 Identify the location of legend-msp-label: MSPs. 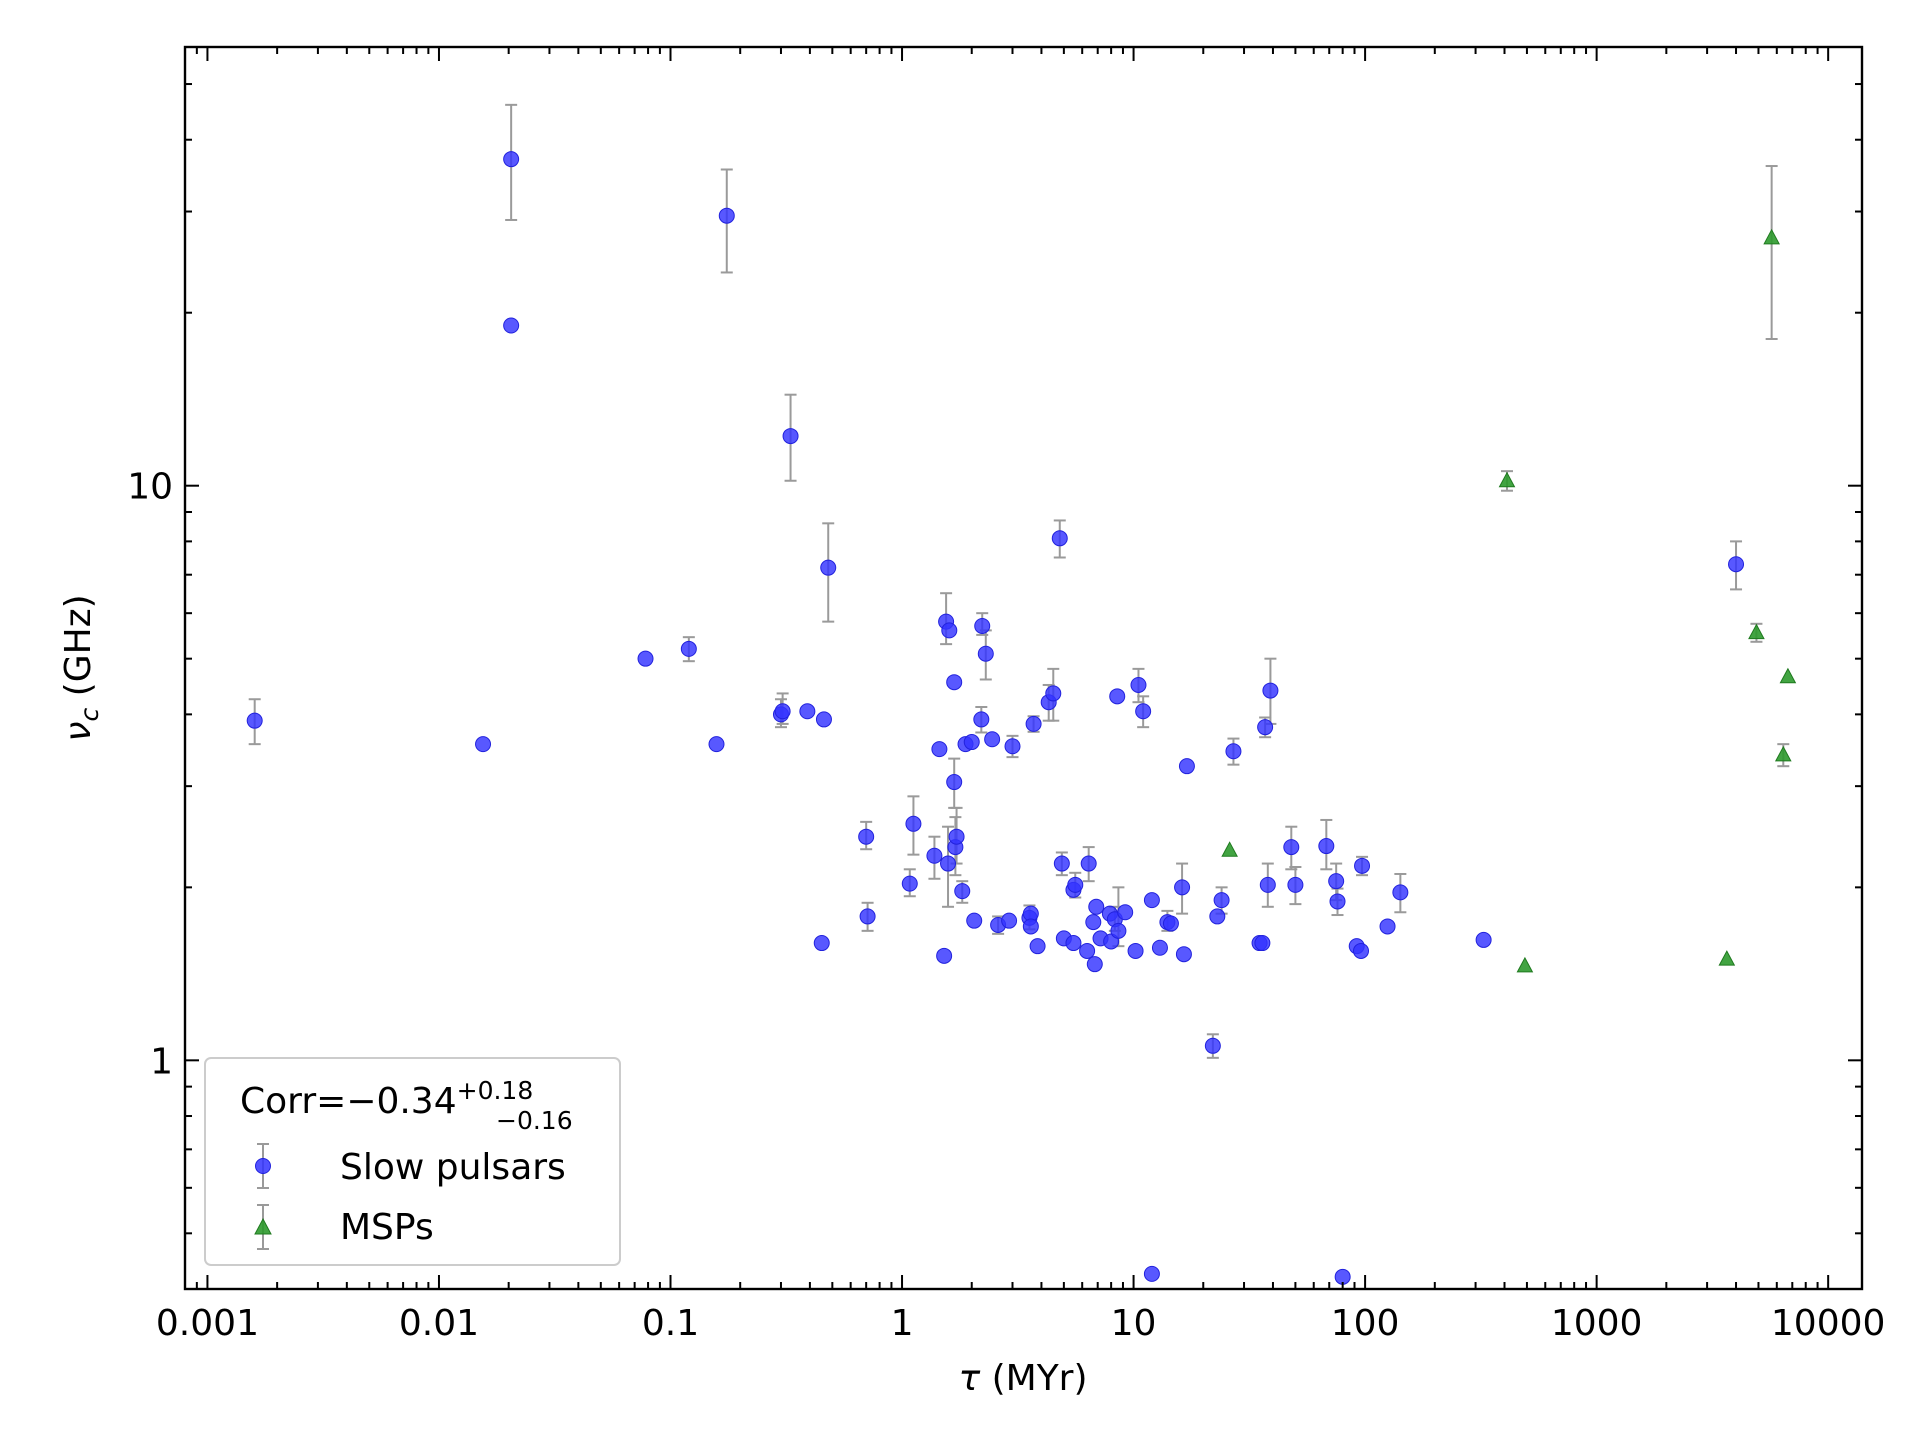
(387, 1227).